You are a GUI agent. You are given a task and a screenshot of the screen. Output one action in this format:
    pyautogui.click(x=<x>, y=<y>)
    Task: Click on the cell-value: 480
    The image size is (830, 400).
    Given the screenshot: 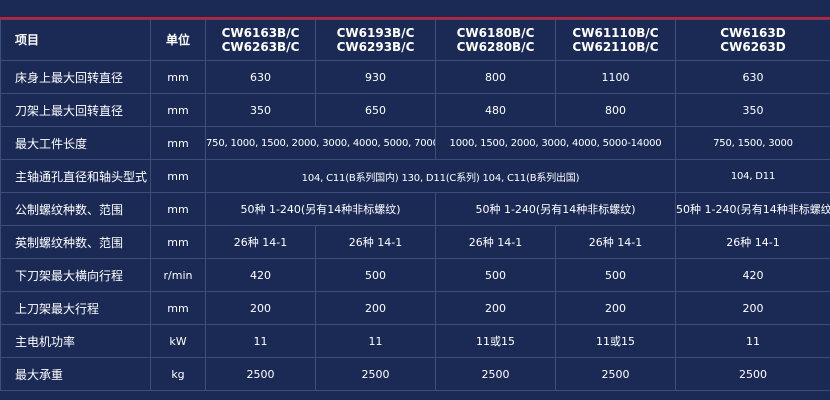 What is the action you would take?
    pyautogui.click(x=495, y=110)
    